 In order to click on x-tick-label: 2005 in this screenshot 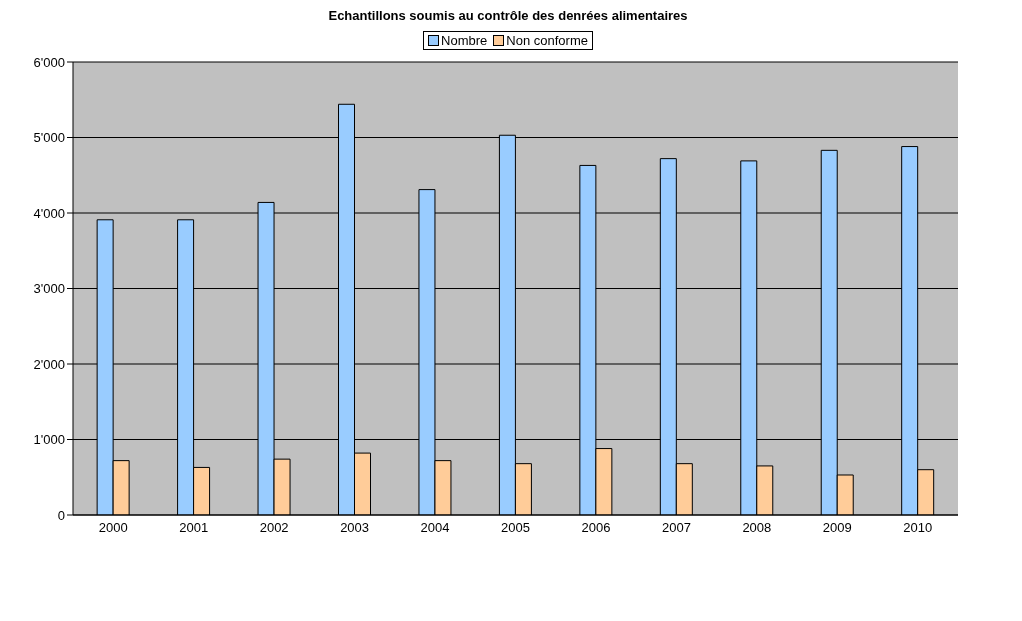, I will do `click(515, 528)`.